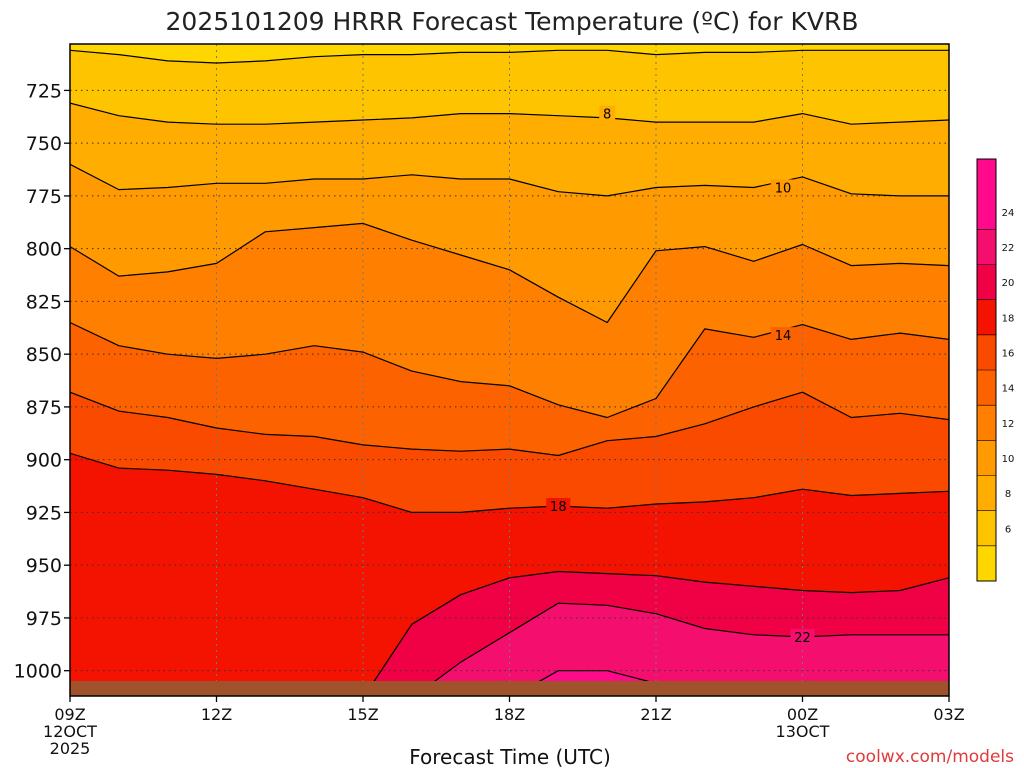 This screenshot has width=1024, height=768. Describe the element at coordinates (44, 250) in the screenshot. I see `y-tick-label-800: 800` at that location.